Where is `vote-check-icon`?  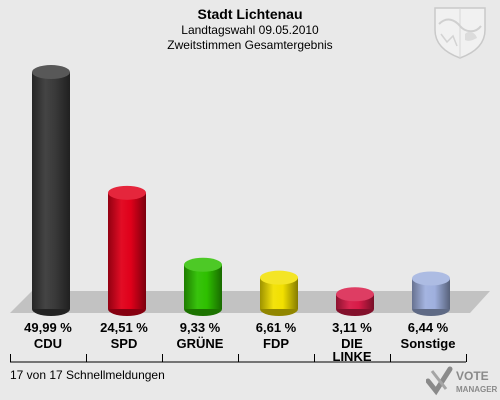 vote-check-icon is located at coordinates (439, 381).